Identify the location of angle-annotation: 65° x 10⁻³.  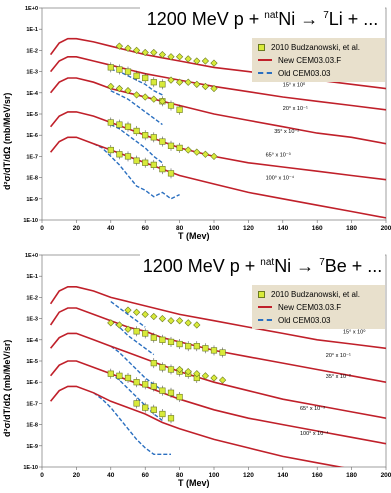
(312, 409).